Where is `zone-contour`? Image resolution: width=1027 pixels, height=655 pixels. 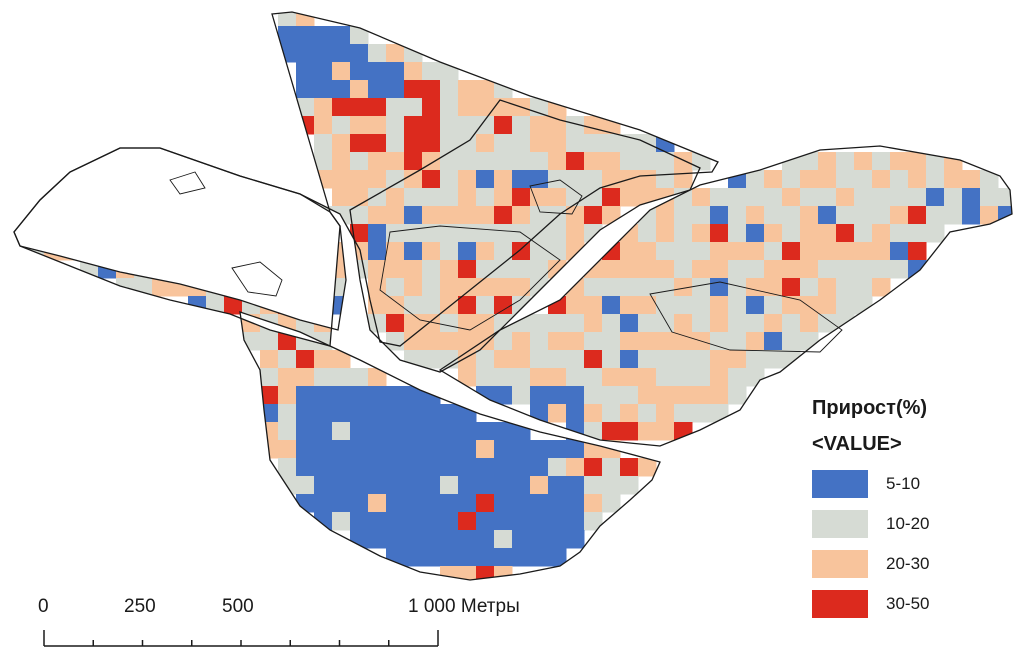 zone-contour is located at coordinates (187, 183).